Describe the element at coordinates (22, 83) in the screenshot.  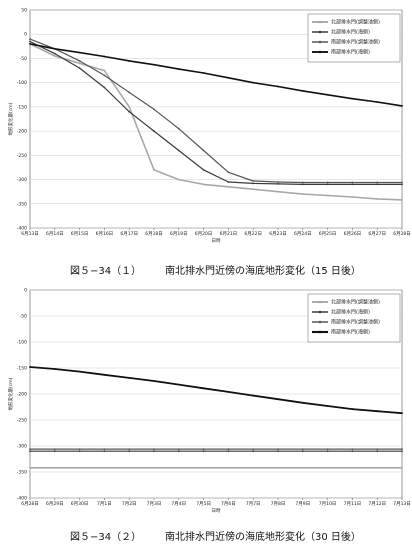
I see `c1-y-tick-label: -100` at that location.